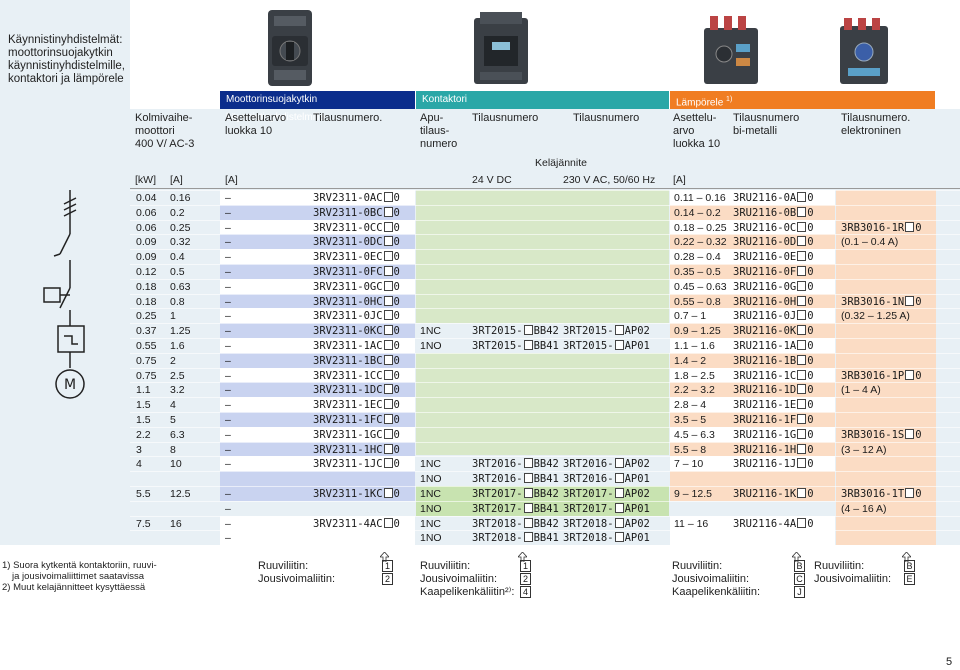  Describe the element at coordinates (700, 198) in the screenshot. I see `cell-relay-range: 0.11 – 0.16` at that location.